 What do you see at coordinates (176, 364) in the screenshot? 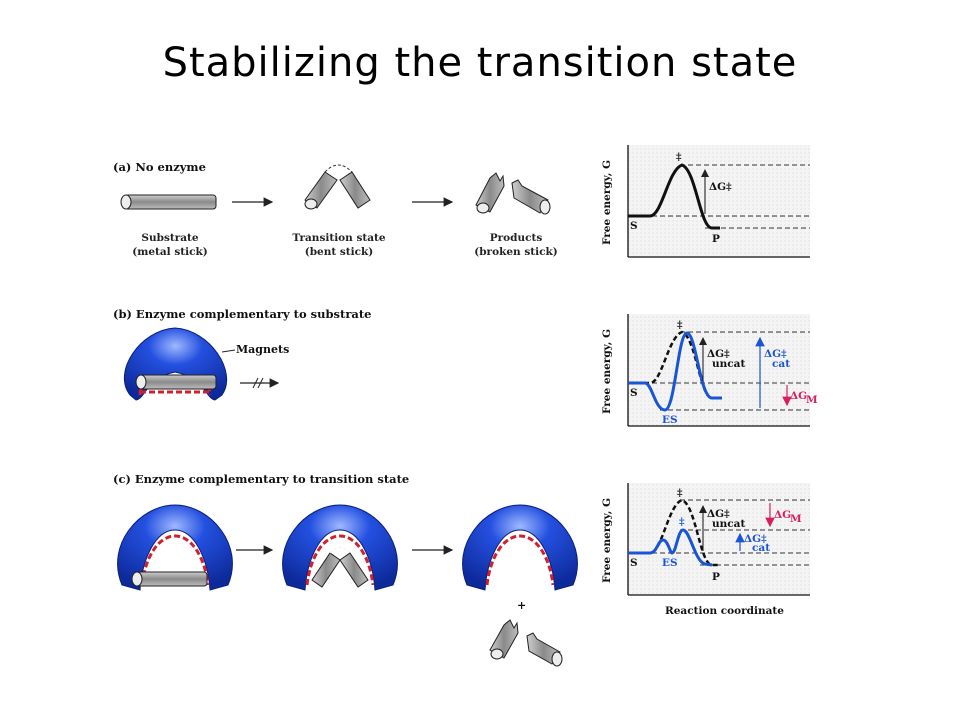
I see `enzyme-substrate-shape` at bounding box center [176, 364].